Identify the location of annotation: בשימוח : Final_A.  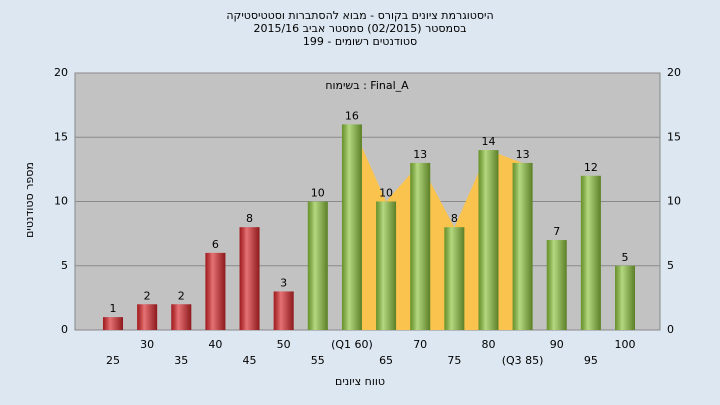
(367, 85).